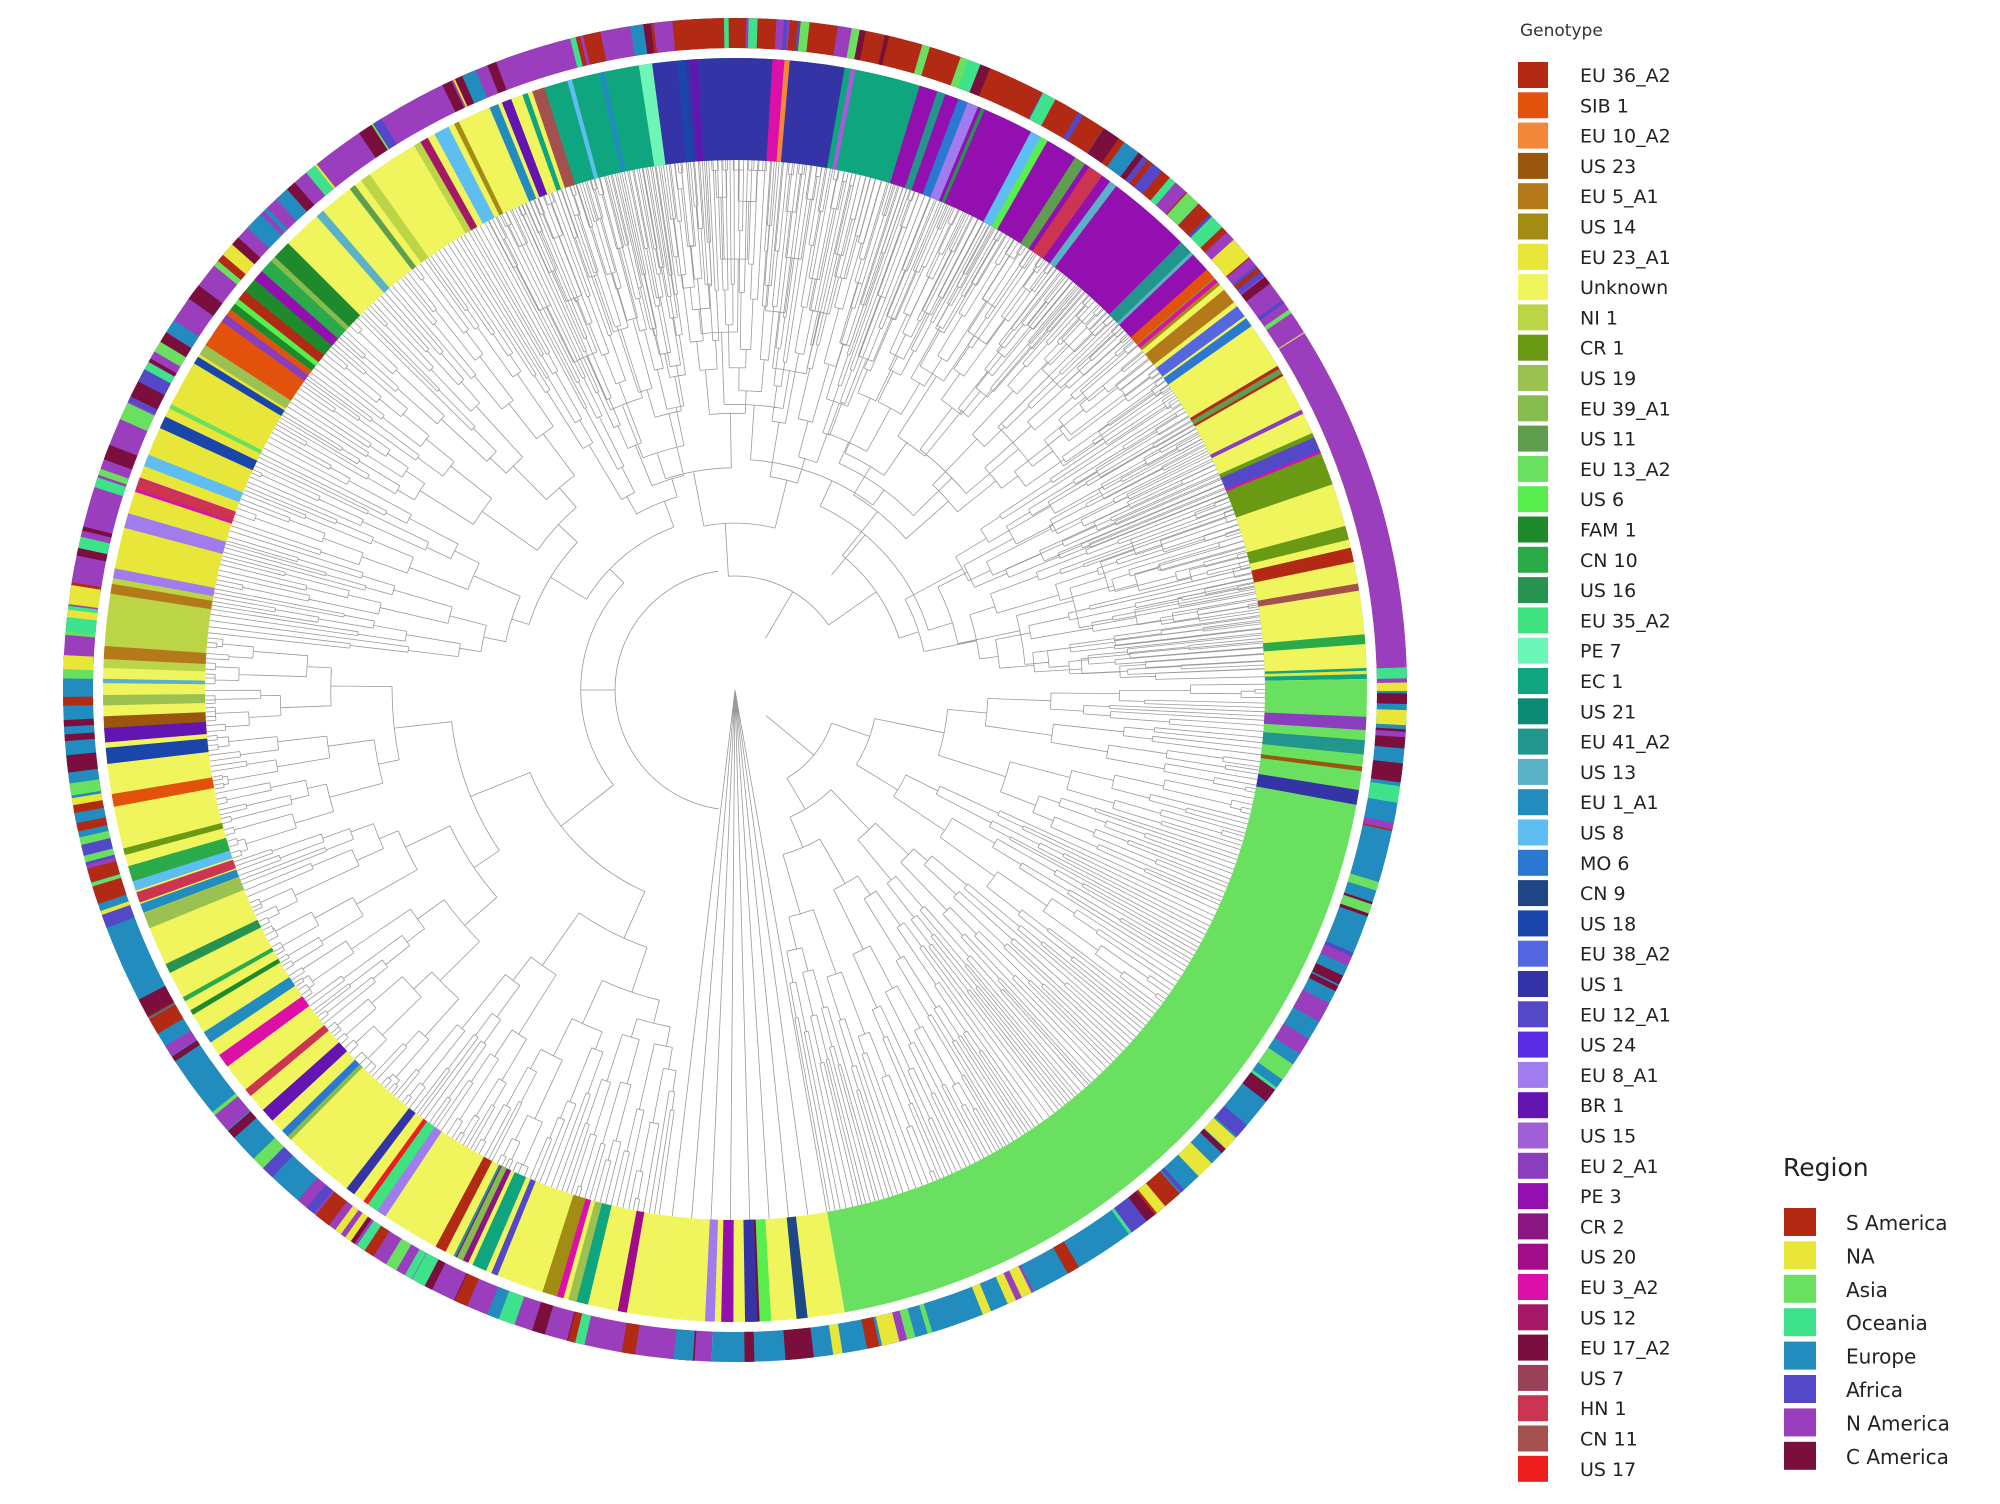  I want to click on genotype-label: CN 9, so click(1603, 894).